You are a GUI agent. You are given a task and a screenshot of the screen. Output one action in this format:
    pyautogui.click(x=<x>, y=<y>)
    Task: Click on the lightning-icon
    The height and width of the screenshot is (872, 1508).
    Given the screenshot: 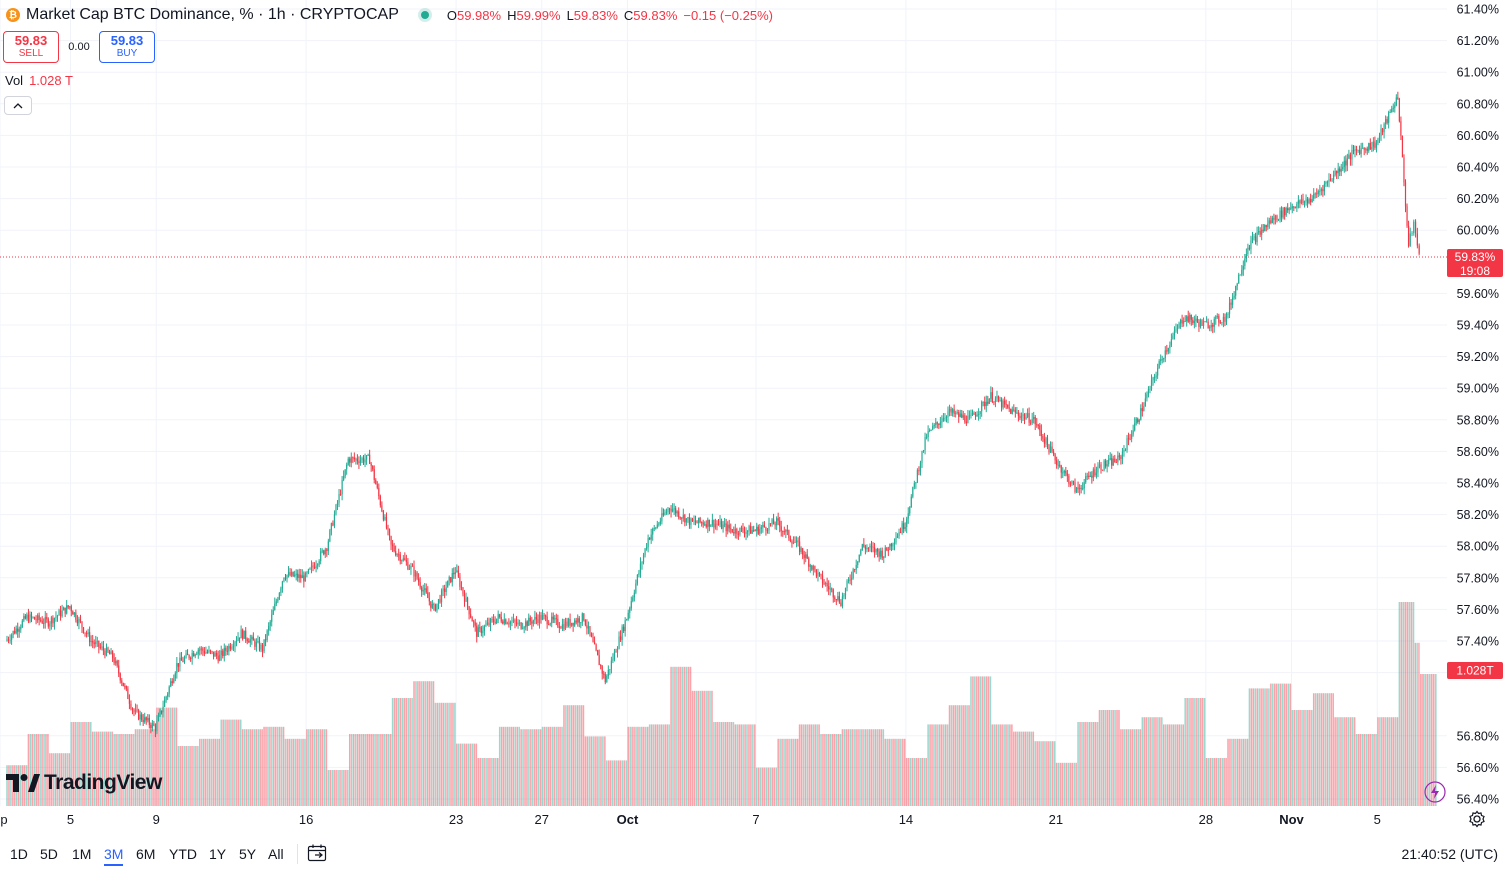 What is the action you would take?
    pyautogui.click(x=1435, y=794)
    